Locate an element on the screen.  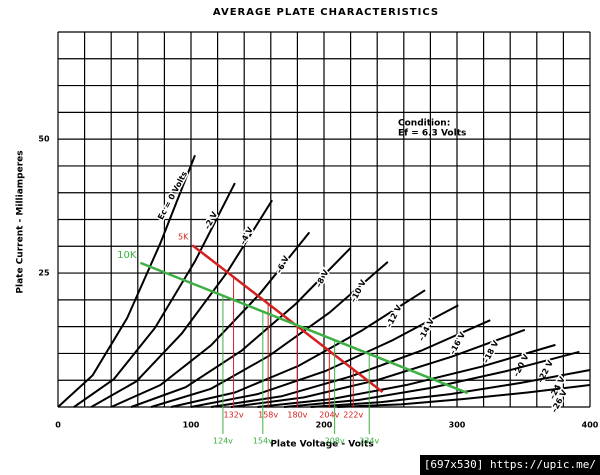
y-tick-label: 50 is located at coordinates (44, 139).